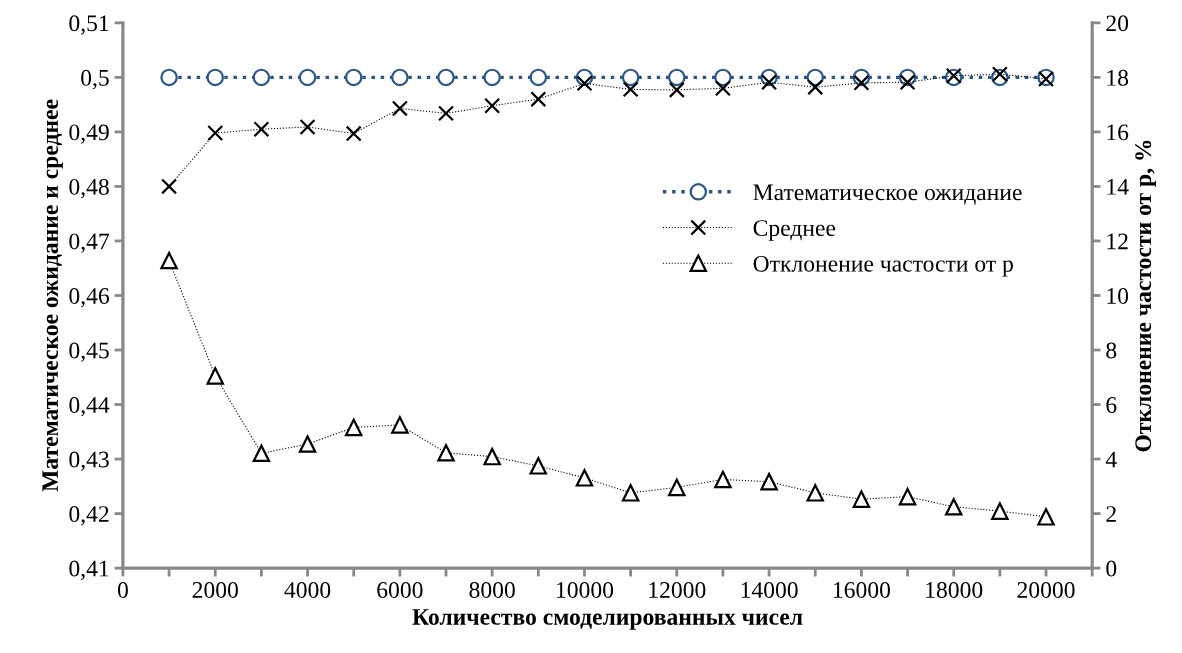  Describe the element at coordinates (1118, 295) in the screenshot. I see `y2-tick-label: 10` at that location.